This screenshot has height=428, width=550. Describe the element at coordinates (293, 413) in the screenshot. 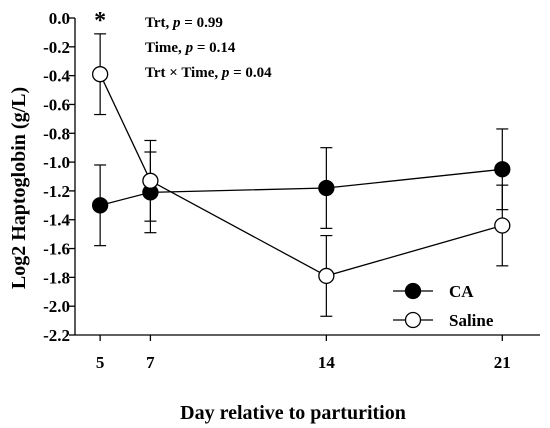

I see `x-axis-title: Day relative to parturition` at that location.